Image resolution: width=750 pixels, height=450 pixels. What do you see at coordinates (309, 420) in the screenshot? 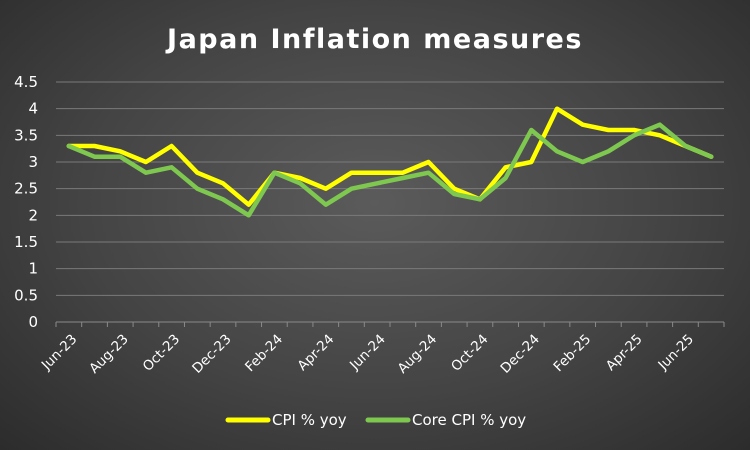
I see `legend-label: CPI % yoy` at bounding box center [309, 420].